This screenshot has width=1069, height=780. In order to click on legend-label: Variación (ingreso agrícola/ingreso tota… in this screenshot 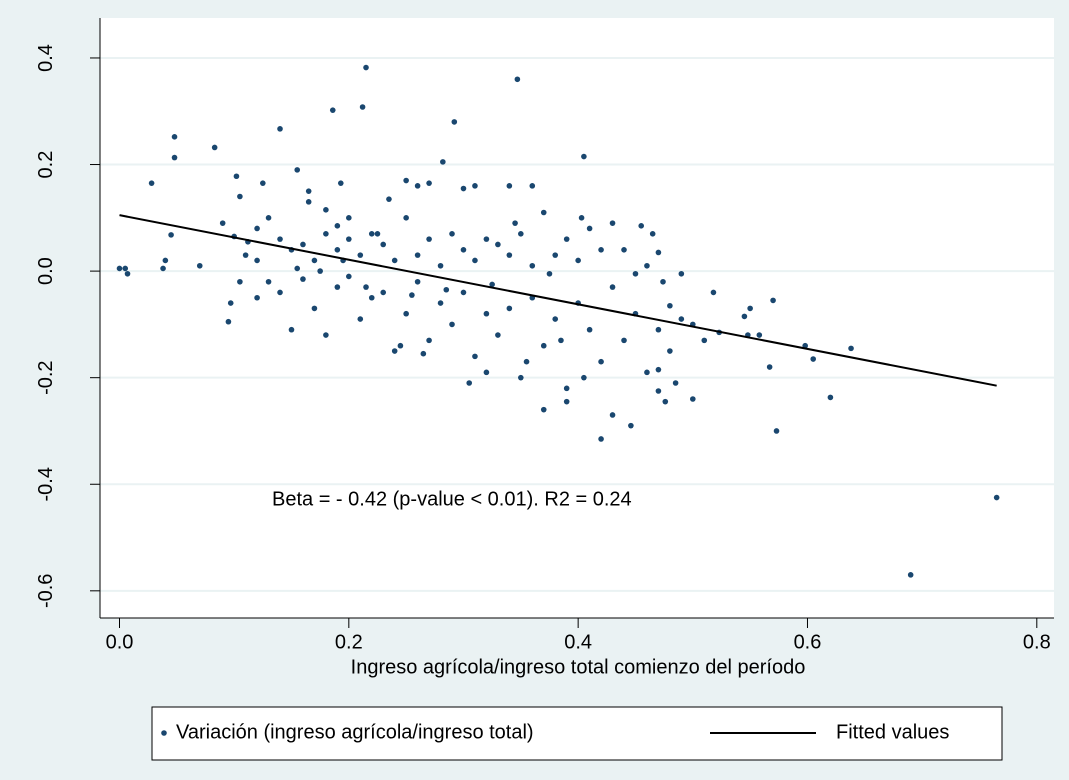, I will do `click(355, 732)`.